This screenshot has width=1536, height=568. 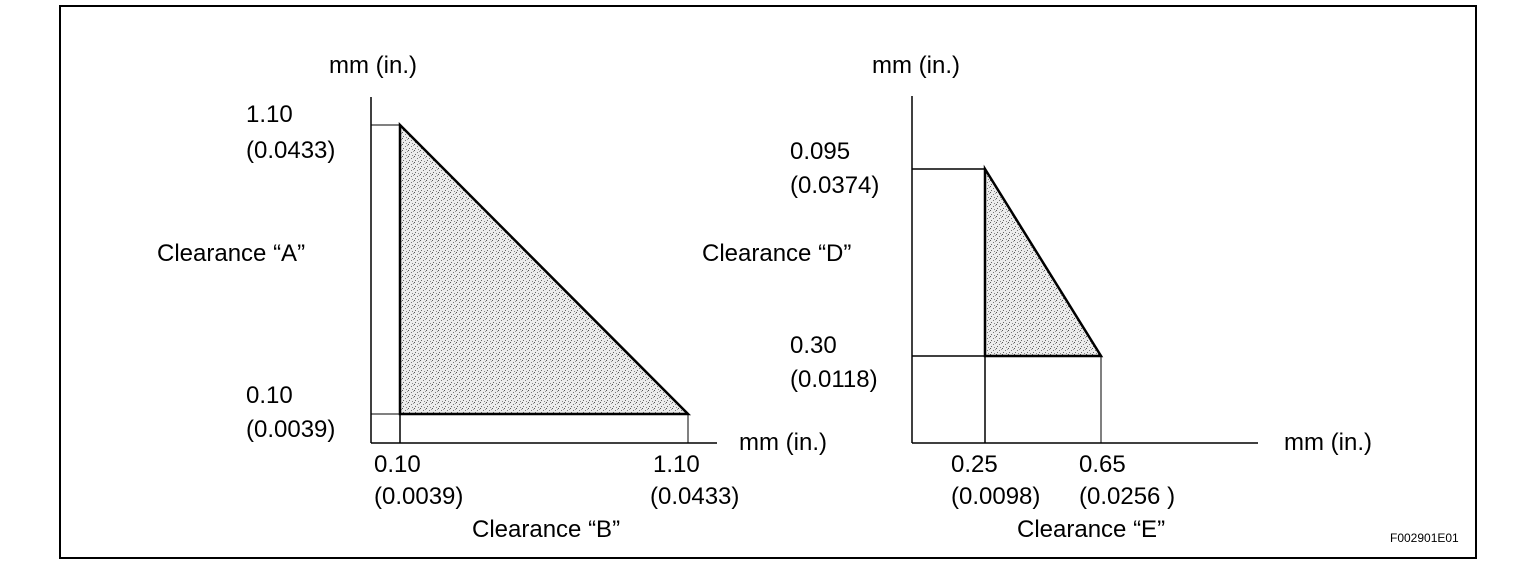 I want to click on left-y-tick-bottom-mm: 0.10, so click(x=269, y=395).